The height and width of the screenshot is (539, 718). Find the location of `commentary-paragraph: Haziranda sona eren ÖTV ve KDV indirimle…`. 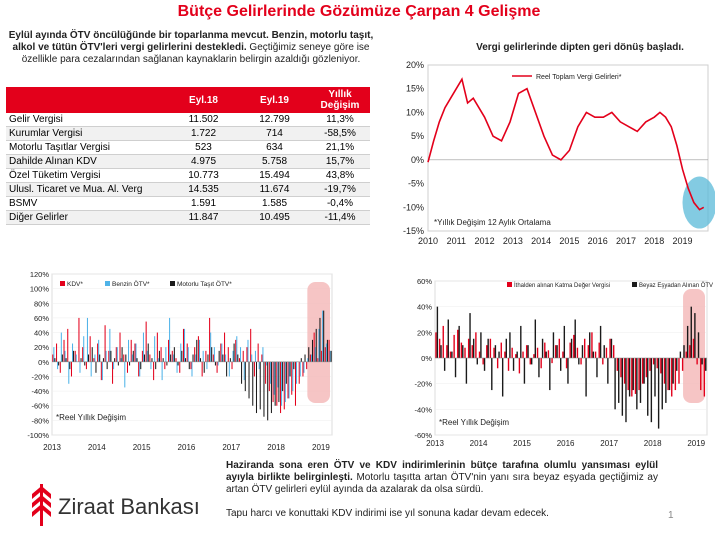

commentary-paragraph: Haziranda sona eren ÖTV ve KDV indirimle… is located at coordinates (442, 478).